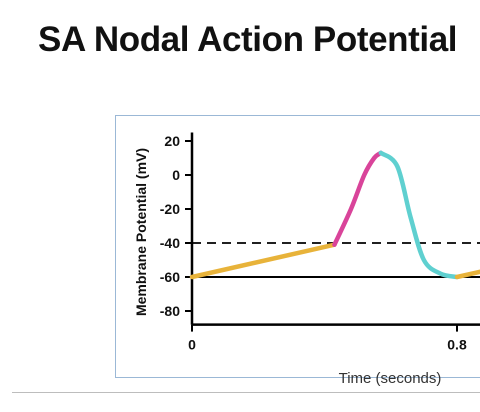  I want to click on y-tick-label: -60, so click(170, 277).